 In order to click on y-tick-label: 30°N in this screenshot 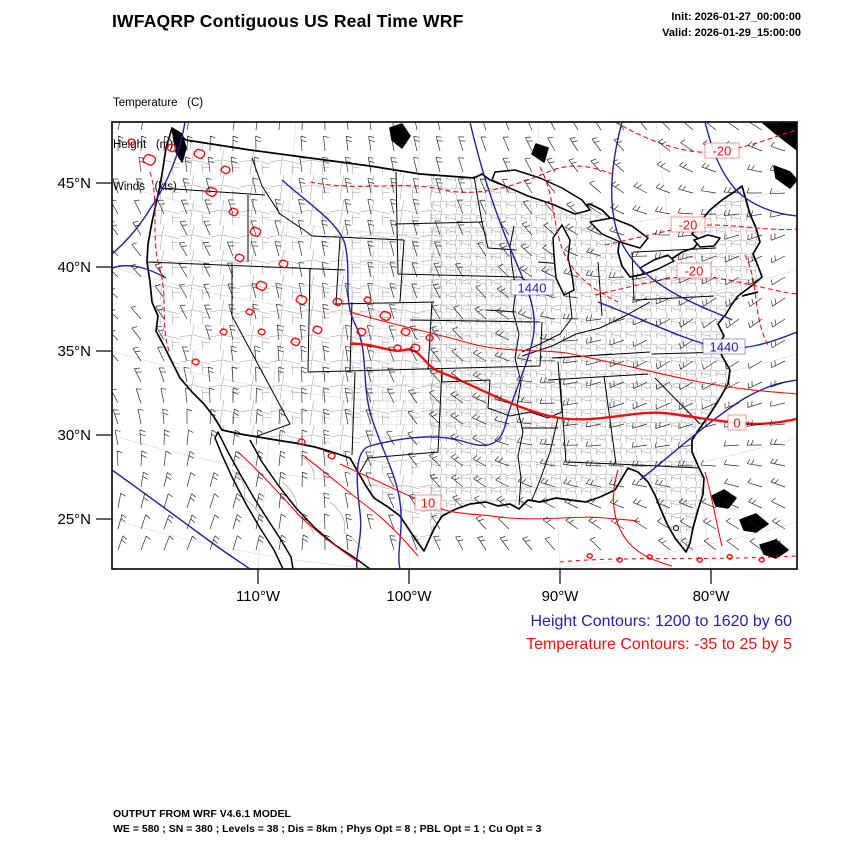, I will do `click(74, 435)`.